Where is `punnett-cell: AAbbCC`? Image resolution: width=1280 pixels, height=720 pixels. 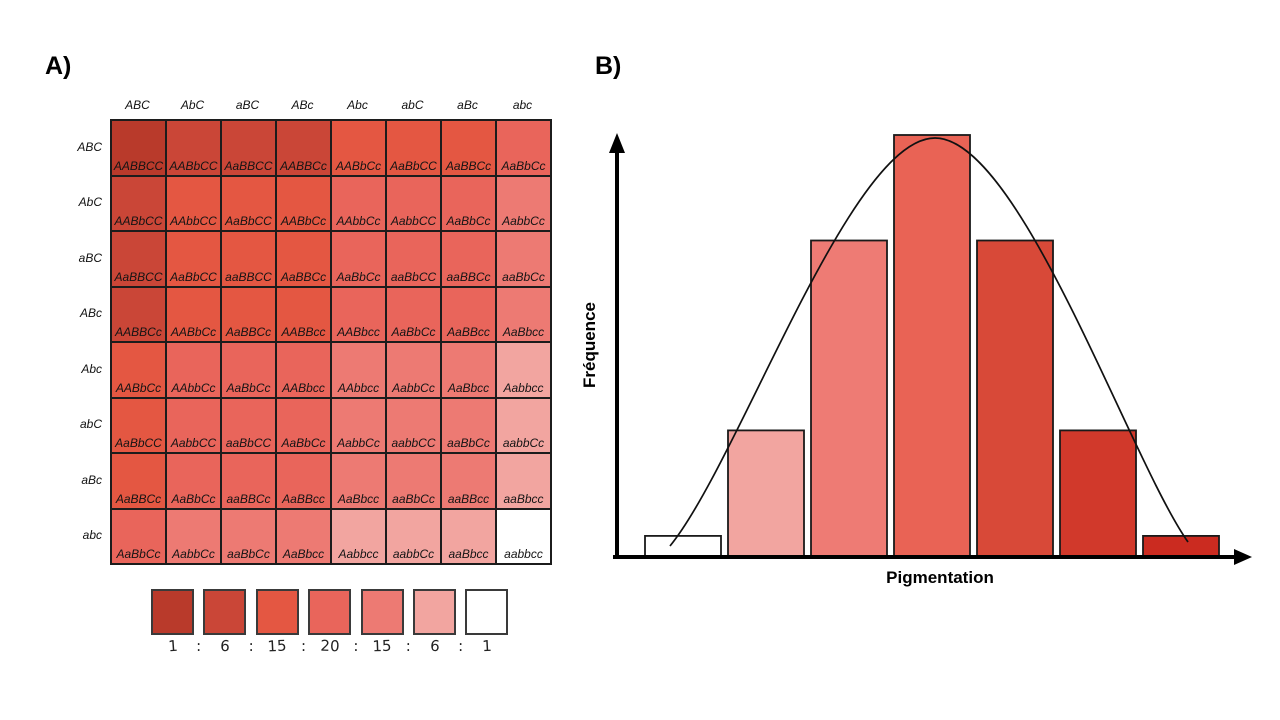 punnett-cell: AAbbCC is located at coordinates (193, 203).